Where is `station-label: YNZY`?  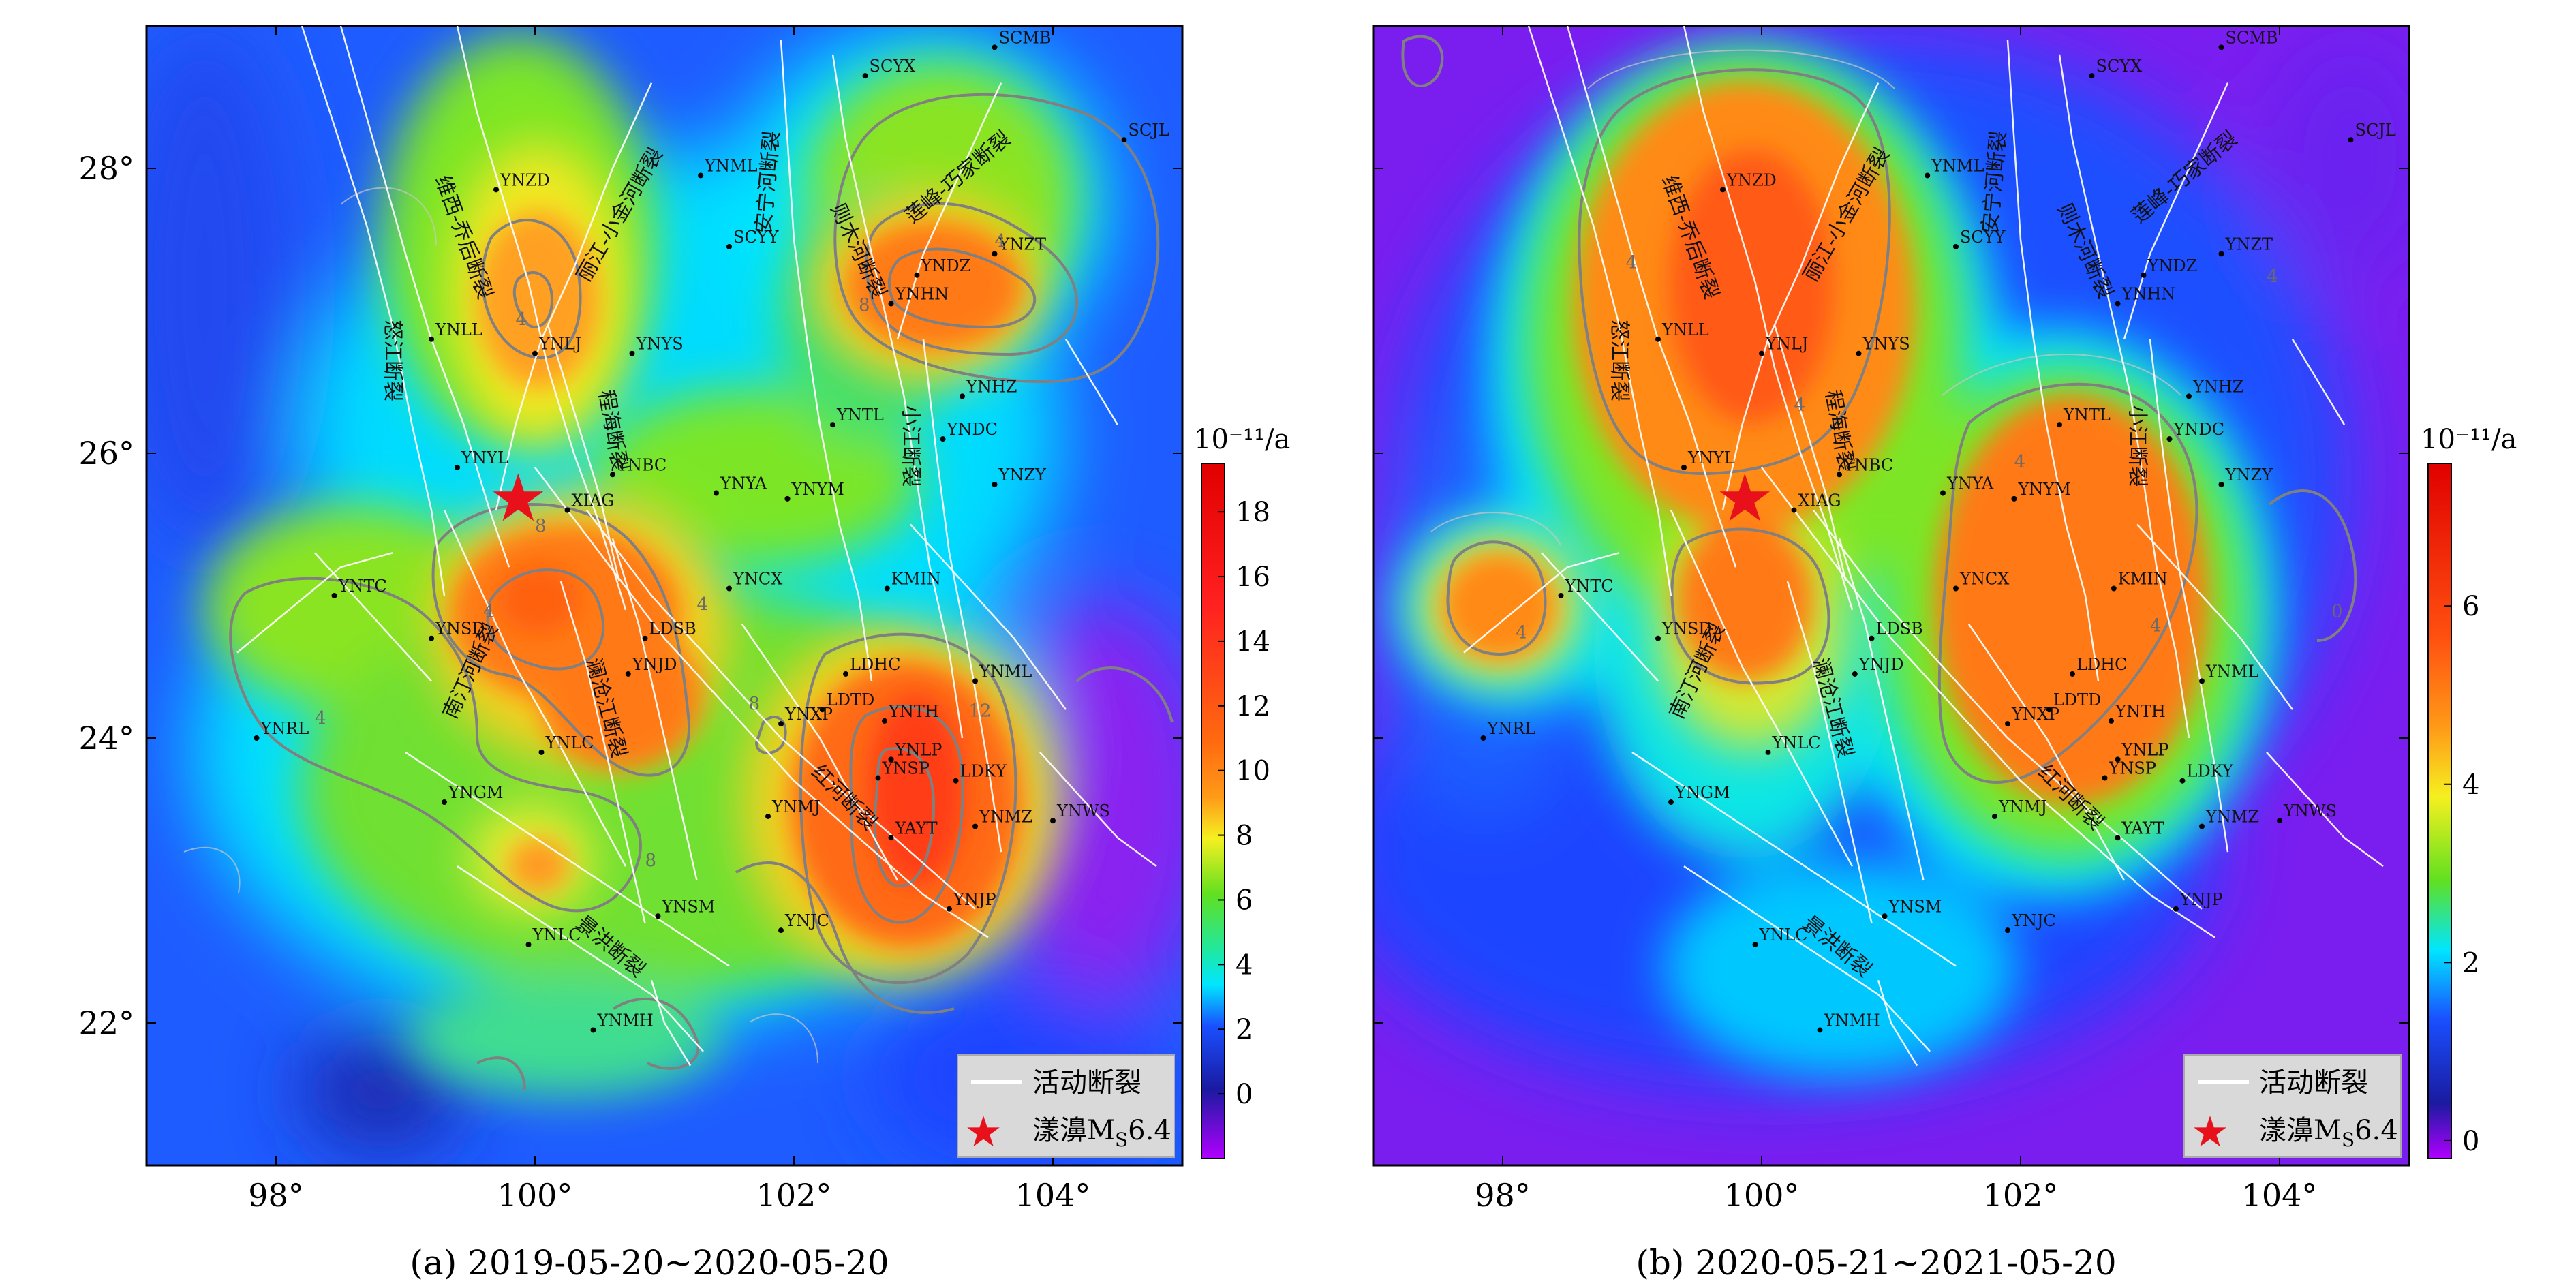 station-label: YNZY is located at coordinates (1022, 475).